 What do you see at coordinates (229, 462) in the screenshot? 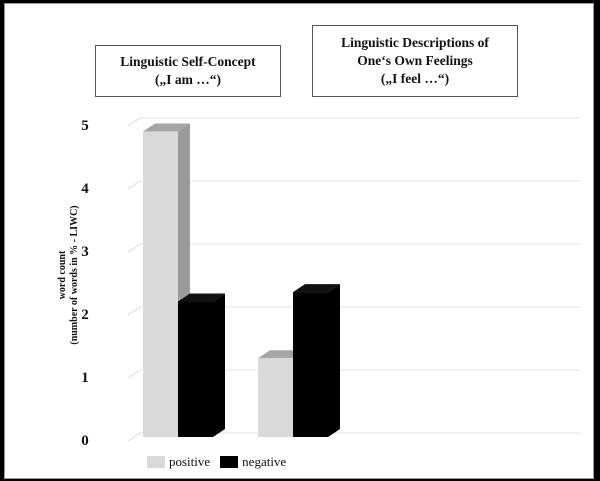
I see `legend-swatch-negative` at bounding box center [229, 462].